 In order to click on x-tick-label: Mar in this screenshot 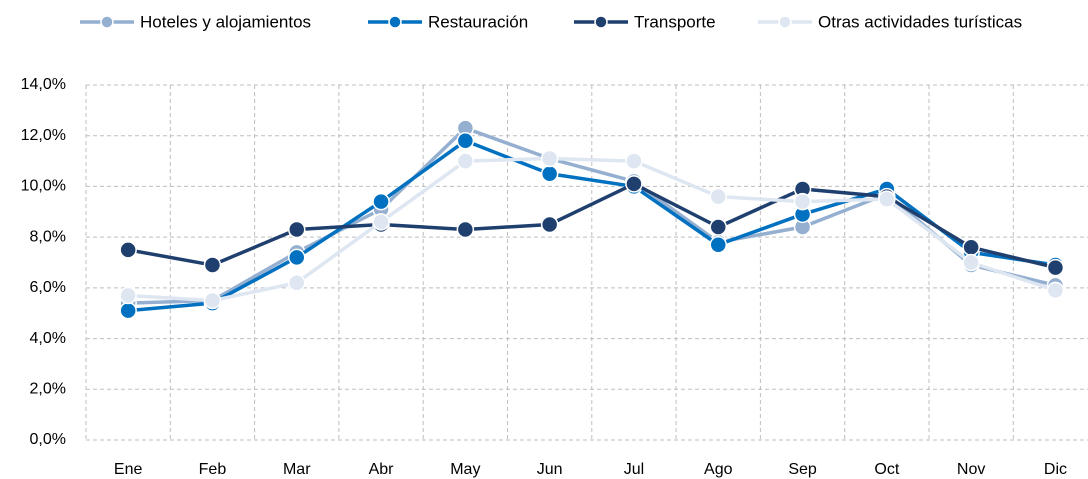, I will do `click(297, 469)`.